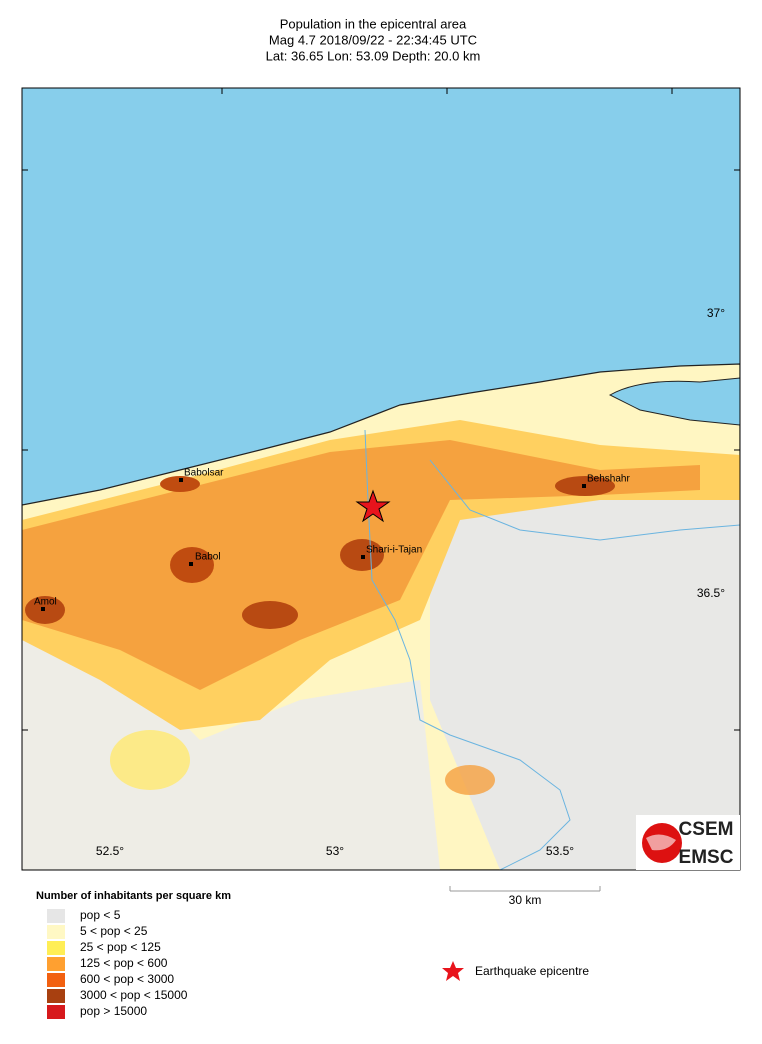 The width and height of the screenshot is (762, 1044). Describe the element at coordinates (335, 851) in the screenshot. I see `lon-label: 53°` at that location.